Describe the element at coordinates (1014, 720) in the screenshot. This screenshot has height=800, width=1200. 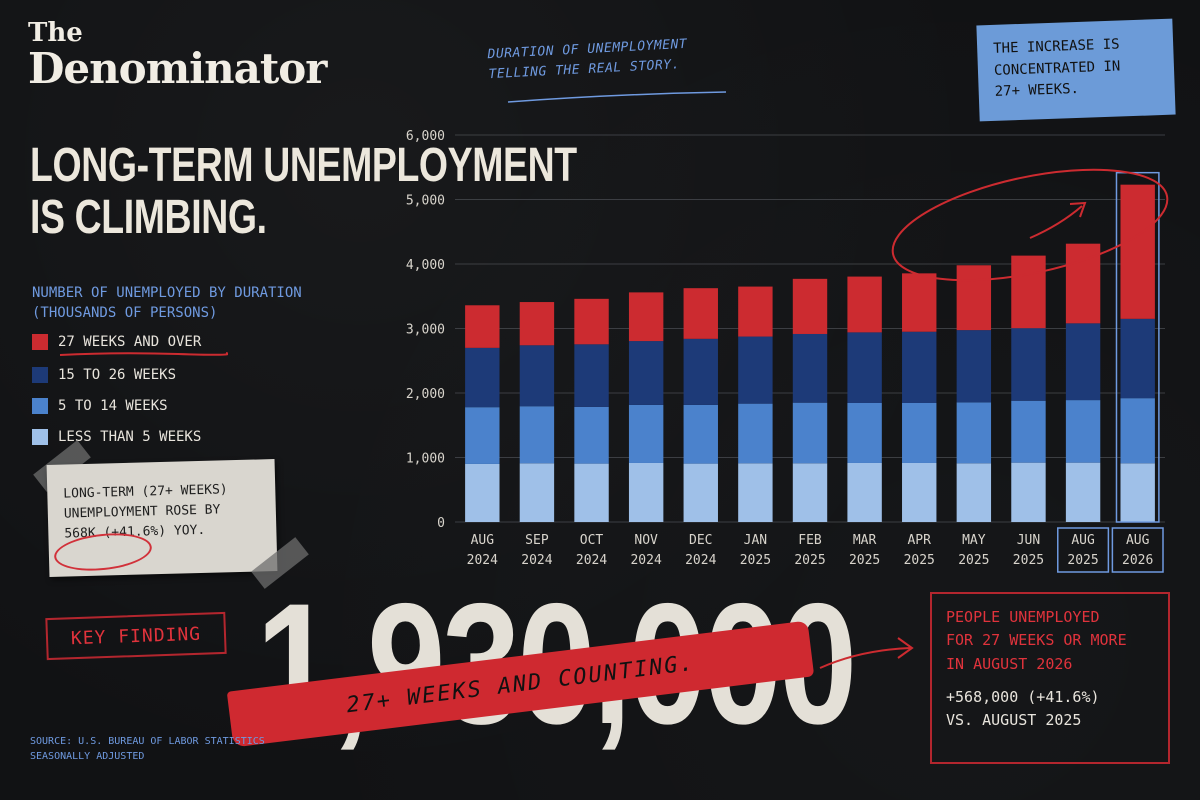
I see `key-finding-panel-line-5: VS. AUGUST 2025` at that location.